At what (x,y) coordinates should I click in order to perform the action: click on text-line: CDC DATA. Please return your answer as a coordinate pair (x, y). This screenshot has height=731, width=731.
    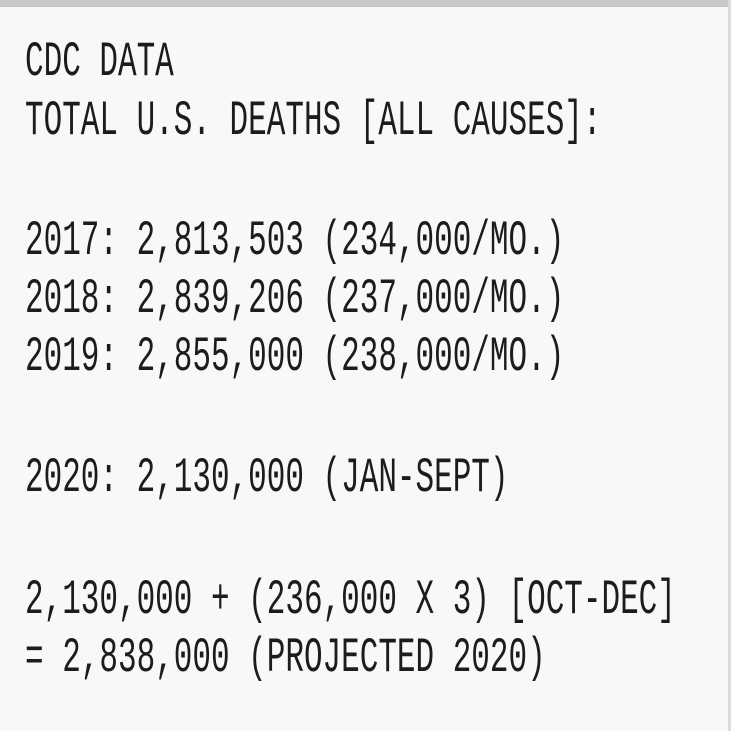
    Looking at the image, I should click on (99, 63).